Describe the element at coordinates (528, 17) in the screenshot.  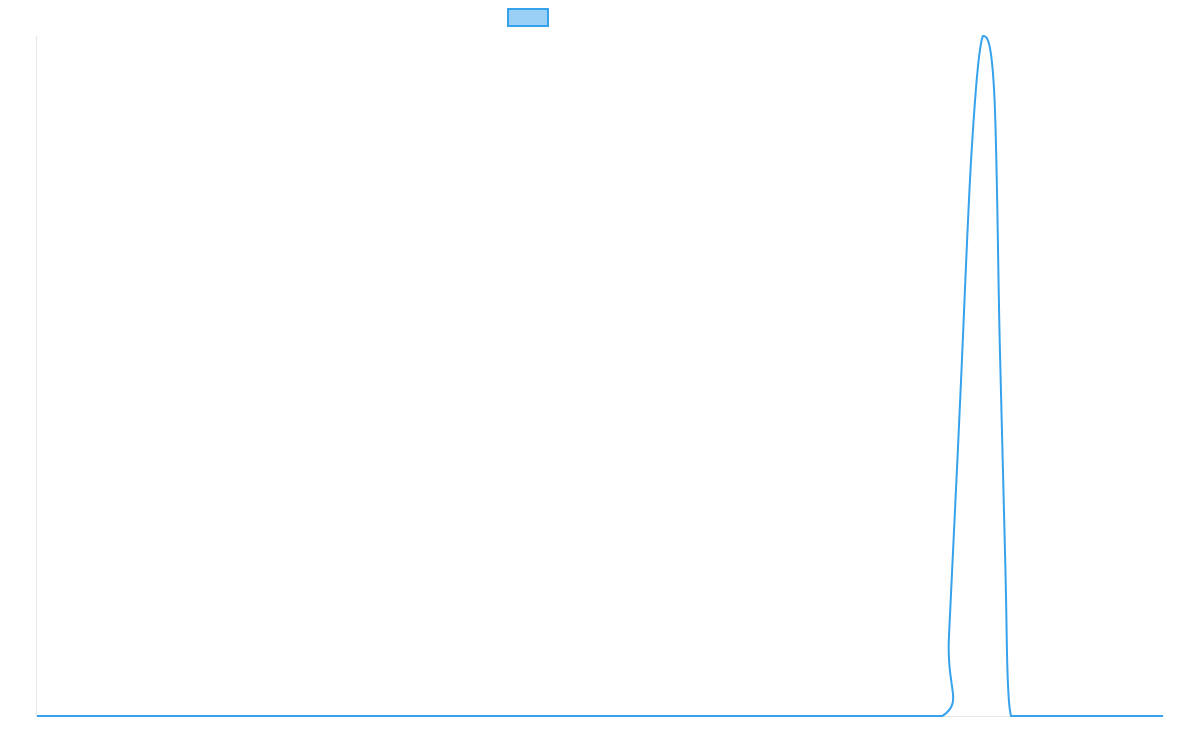
I see `legend-swatch` at that location.